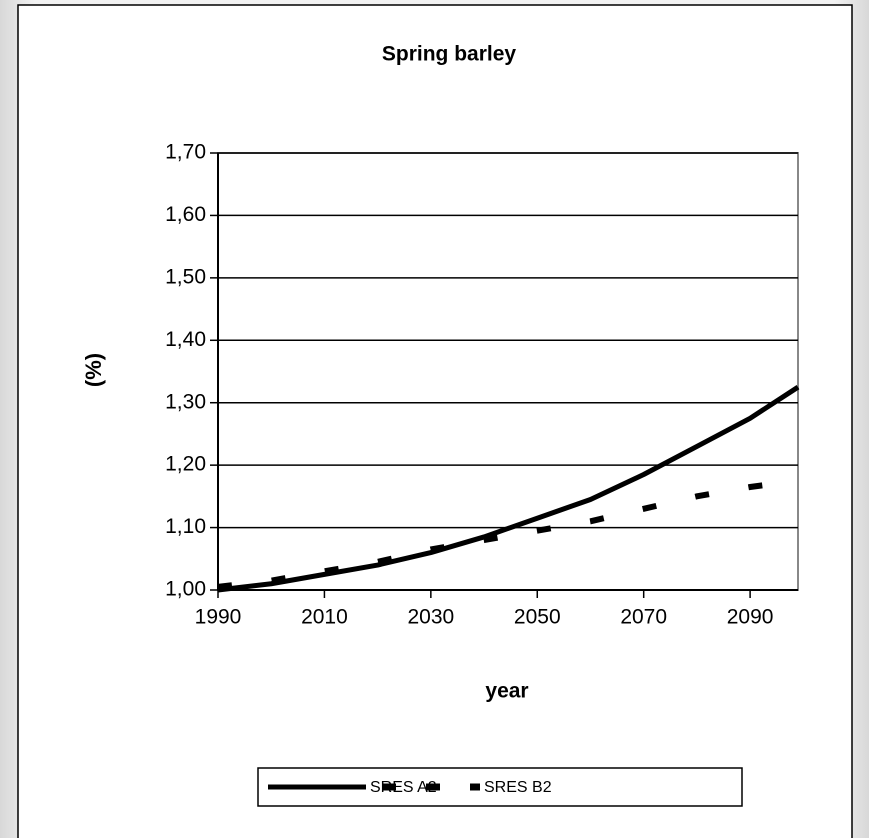 This screenshot has height=838, width=869. I want to click on y-tick-label: 1,10, so click(185, 526).